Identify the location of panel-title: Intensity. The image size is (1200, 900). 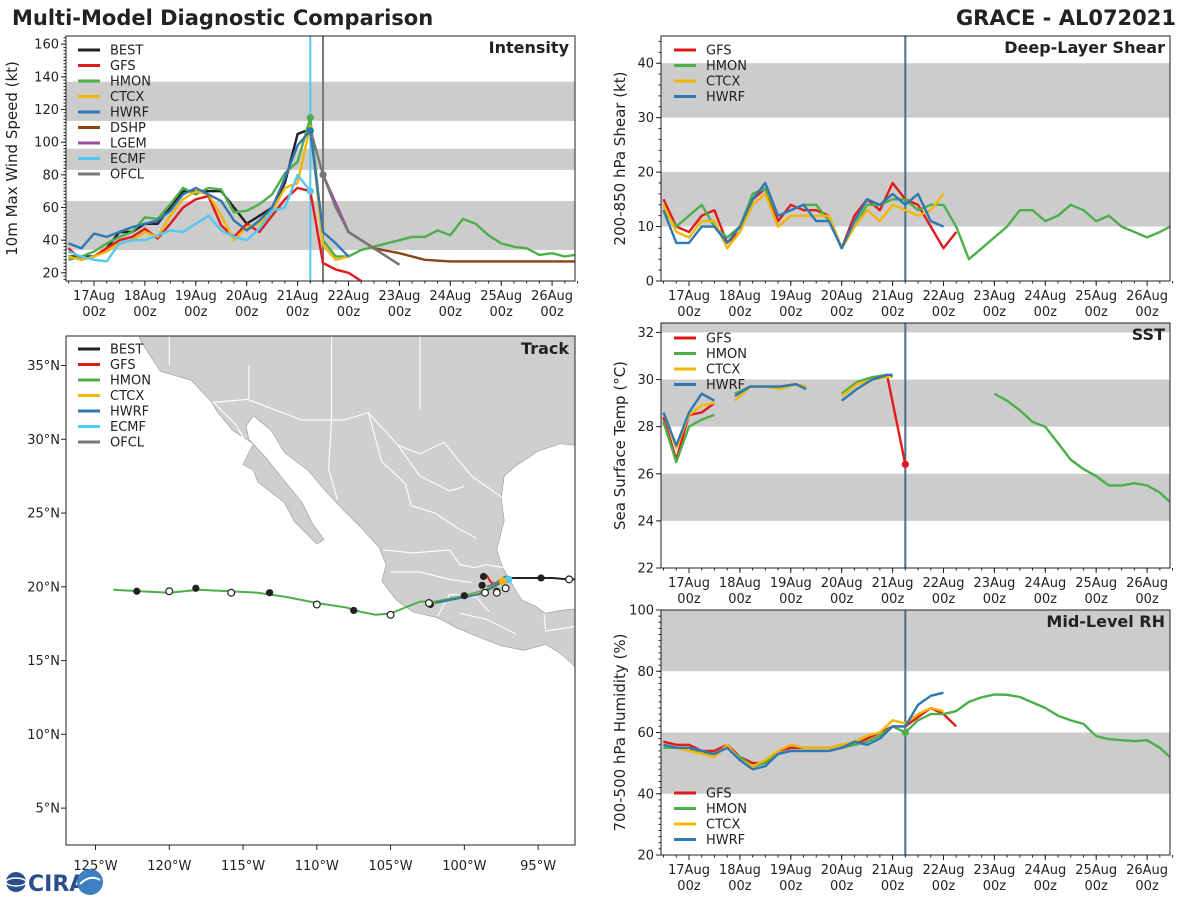
(529, 47).